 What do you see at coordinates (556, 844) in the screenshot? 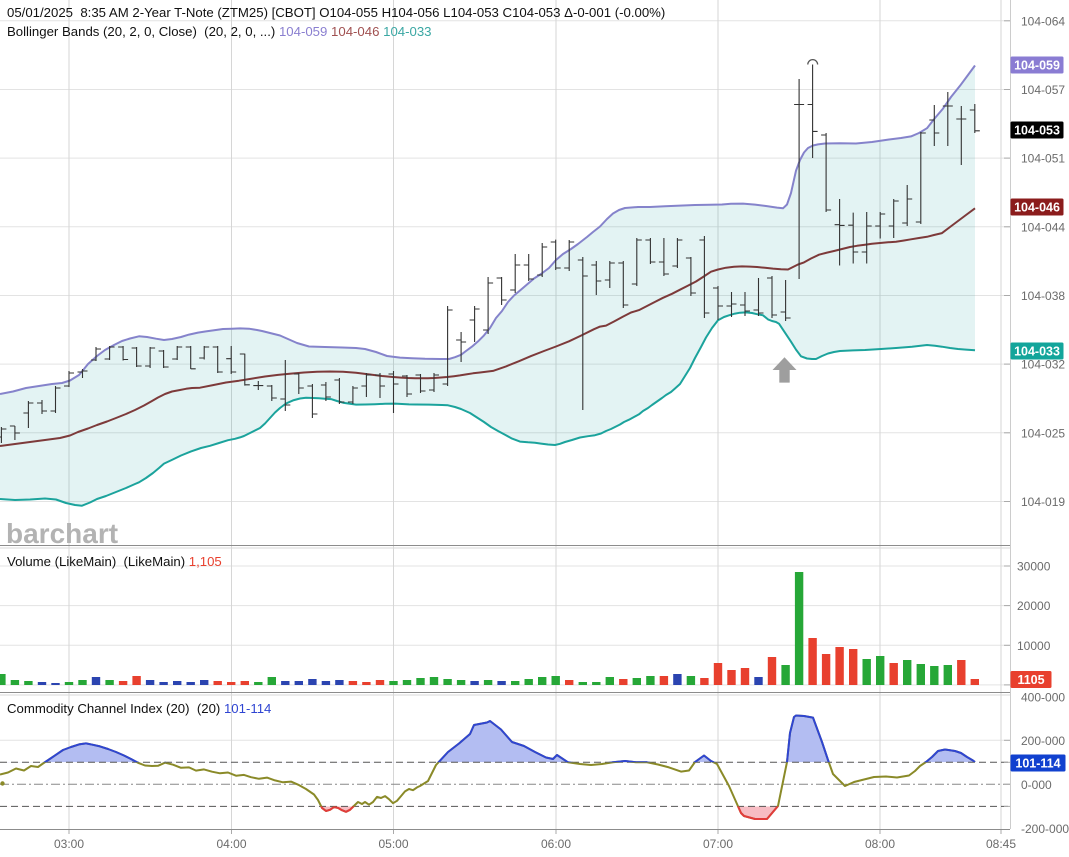
I see `svg-text: 06:00` at bounding box center [556, 844].